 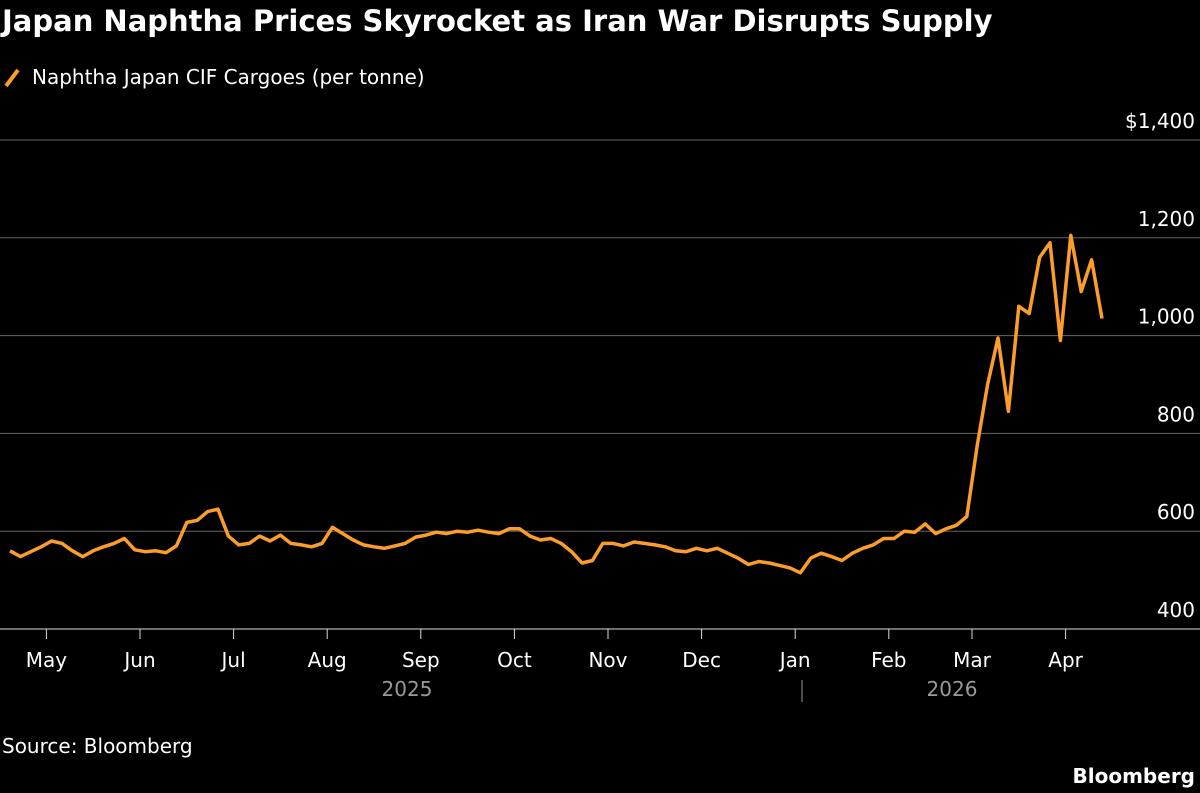 What do you see at coordinates (1134, 776) in the screenshot?
I see `brand: Bloomberg` at bounding box center [1134, 776].